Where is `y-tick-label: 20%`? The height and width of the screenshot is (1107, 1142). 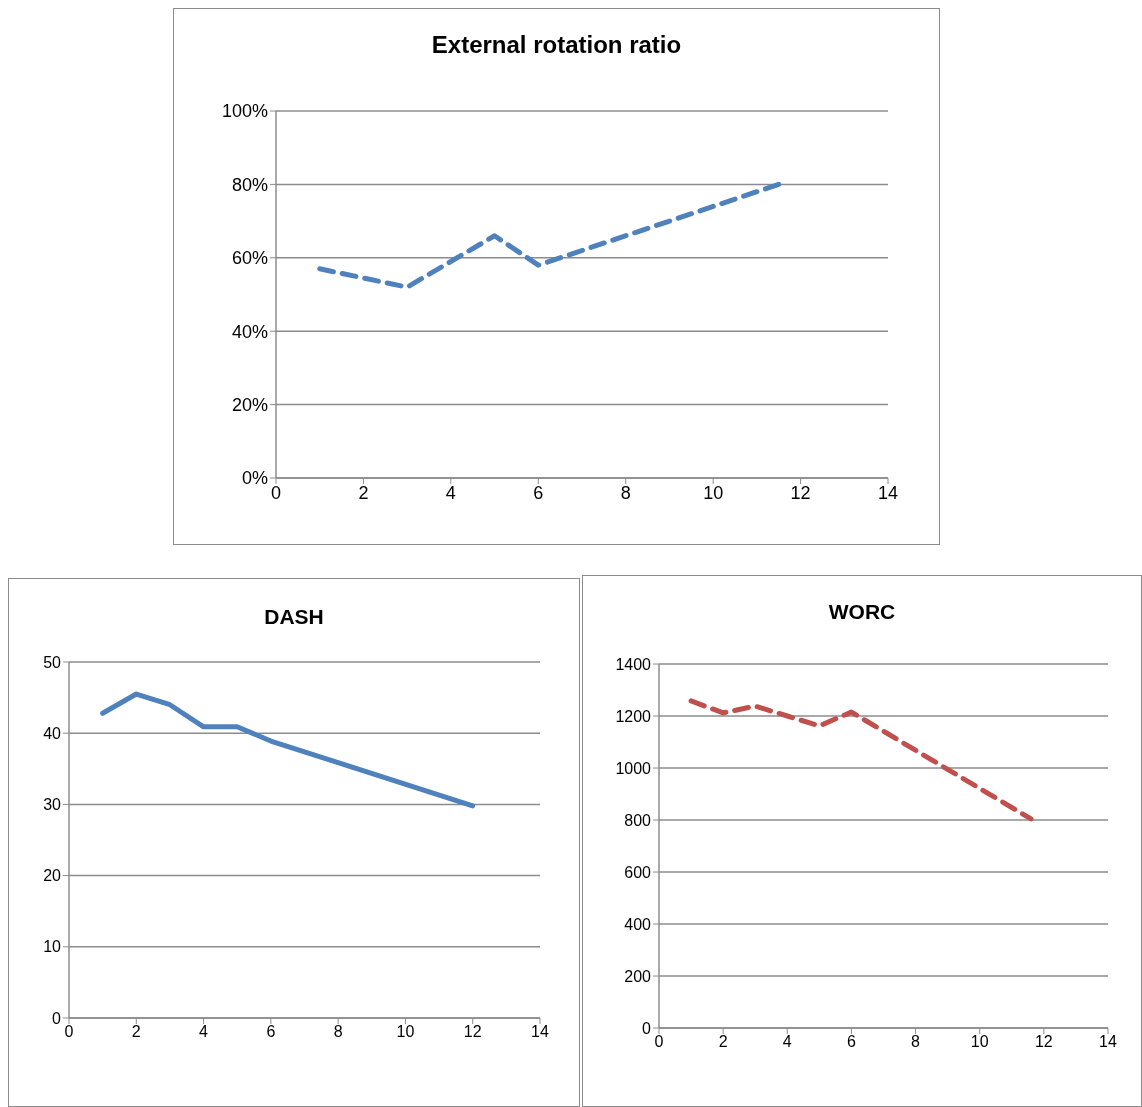 y-tick-label: 20% is located at coordinates (249, 404).